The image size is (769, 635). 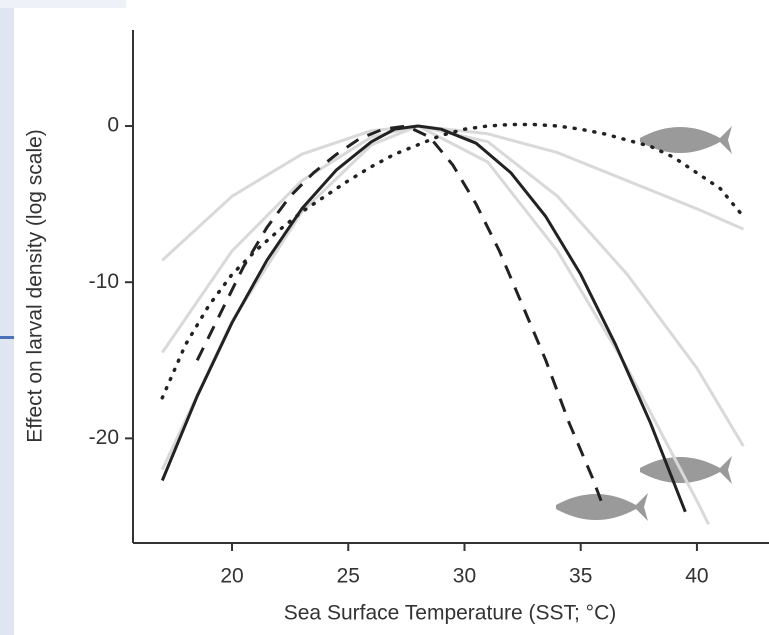 What do you see at coordinates (696, 576) in the screenshot?
I see `x-tick-label: 40` at bounding box center [696, 576].